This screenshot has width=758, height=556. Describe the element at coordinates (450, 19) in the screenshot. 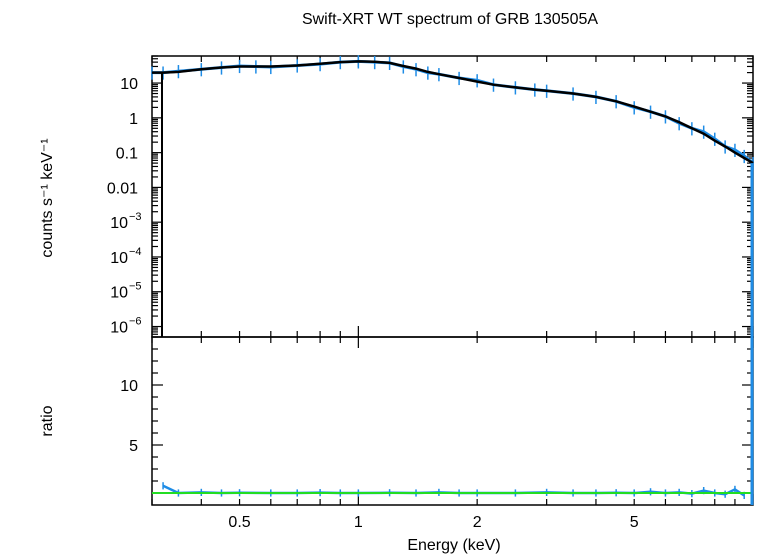

I see `chart-title: Swift-XRT WT spectrum of GRB 130505A` at that location.